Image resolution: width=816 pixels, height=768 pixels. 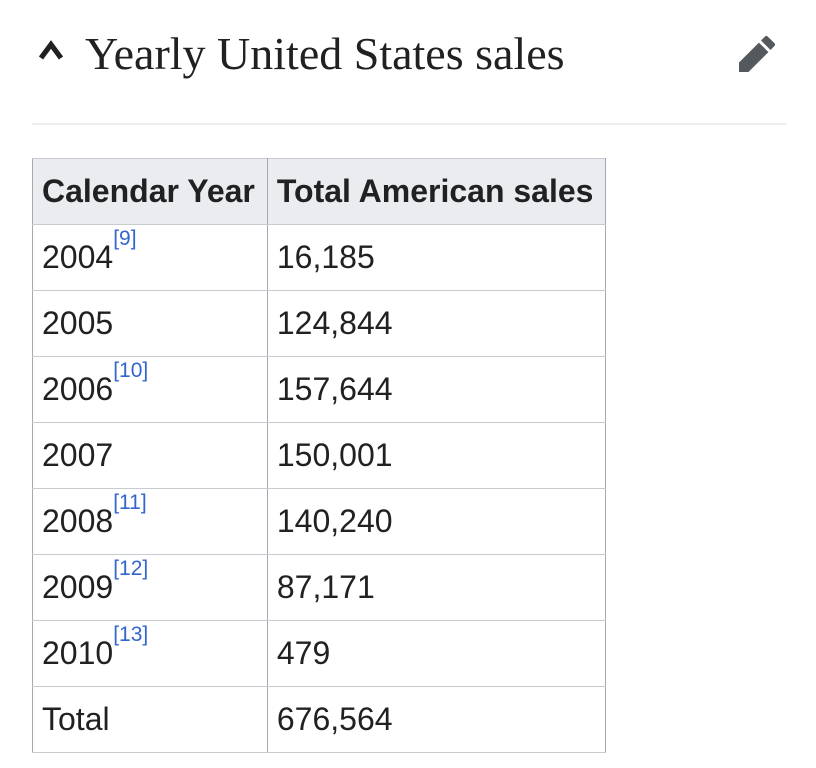 I want to click on table-row: 2005 124,844, so click(x=319, y=323).